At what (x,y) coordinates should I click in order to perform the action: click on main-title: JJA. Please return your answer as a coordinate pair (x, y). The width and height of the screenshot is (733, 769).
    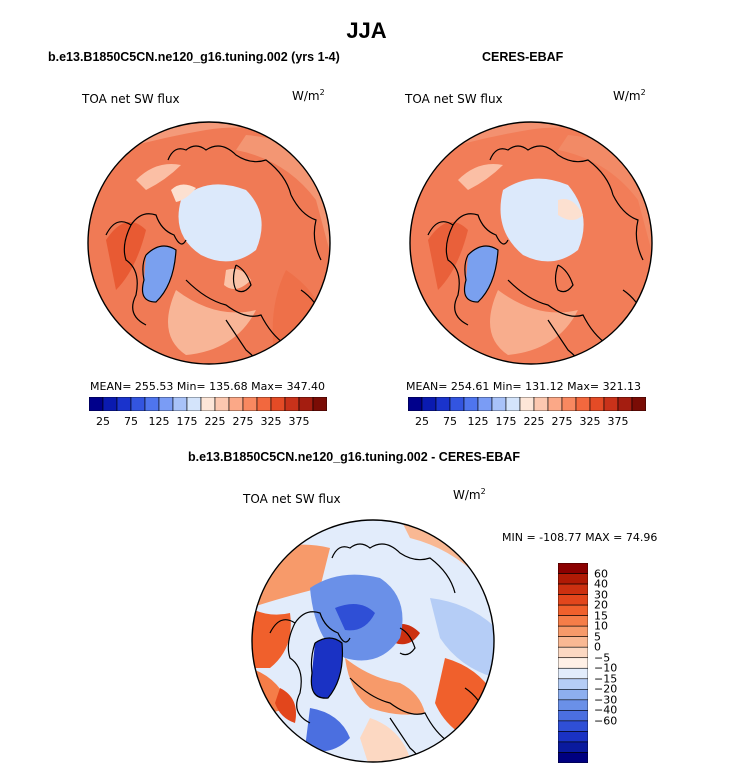
    Looking at the image, I should click on (366, 30).